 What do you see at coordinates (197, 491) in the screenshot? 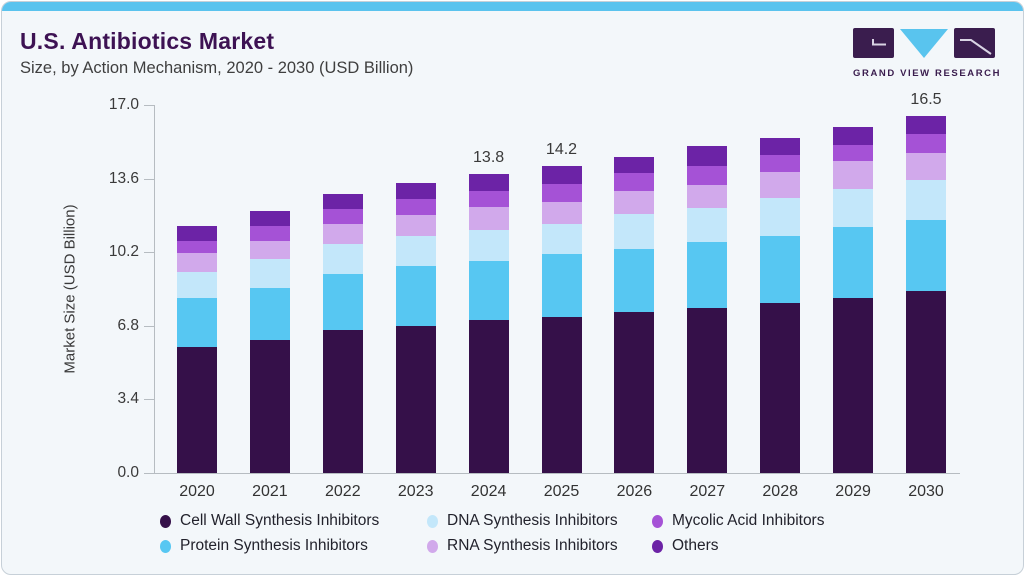
I see `x-tick-label: 2020` at bounding box center [197, 491].